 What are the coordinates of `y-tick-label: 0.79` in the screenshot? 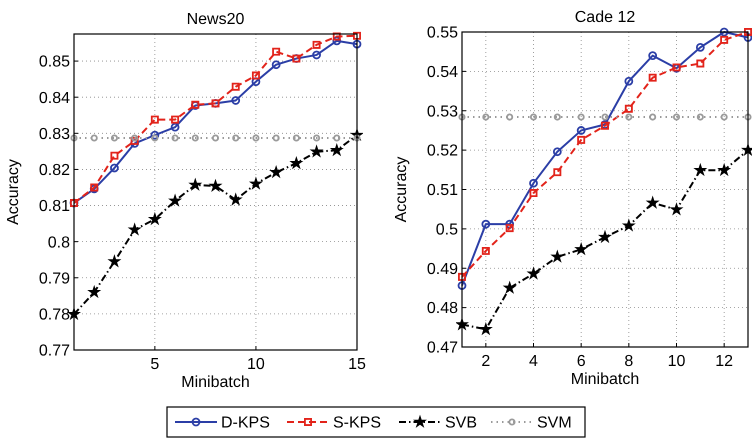 It's located at (54, 279).